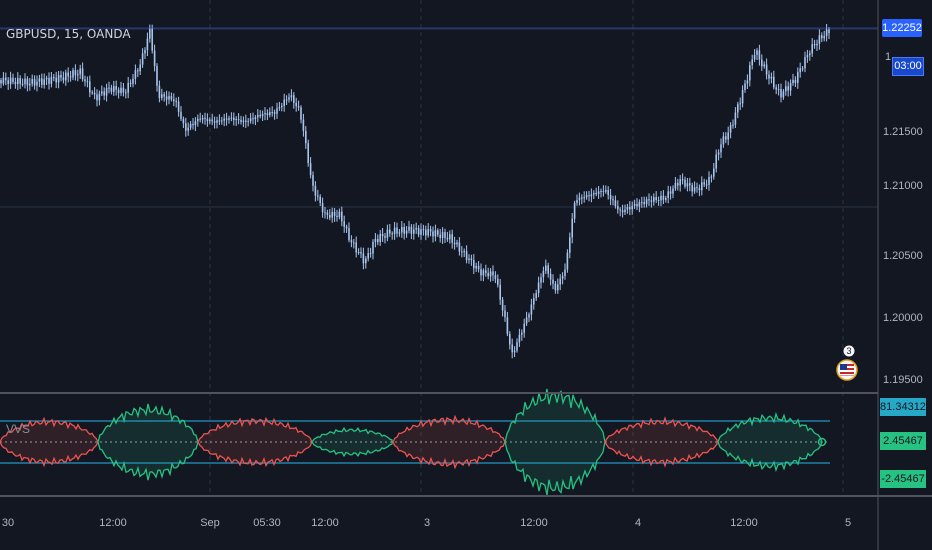 This screenshot has width=932, height=550. Describe the element at coordinates (8, 523) in the screenshot. I see `time-label: 30` at that location.